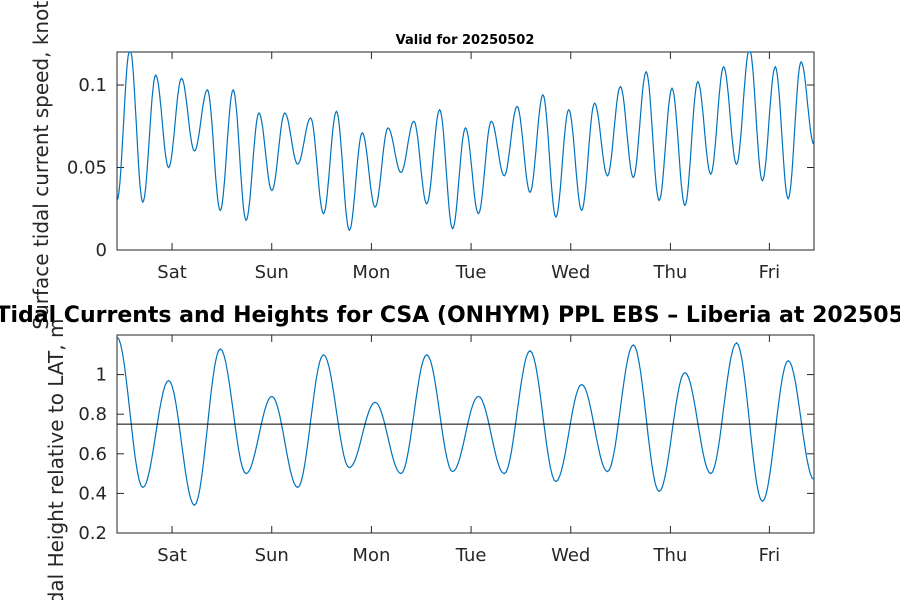 This screenshot has width=900, height=600. Describe the element at coordinates (272, 555) in the screenshot. I see `tidal-height-xtick-label: Sun` at that location.